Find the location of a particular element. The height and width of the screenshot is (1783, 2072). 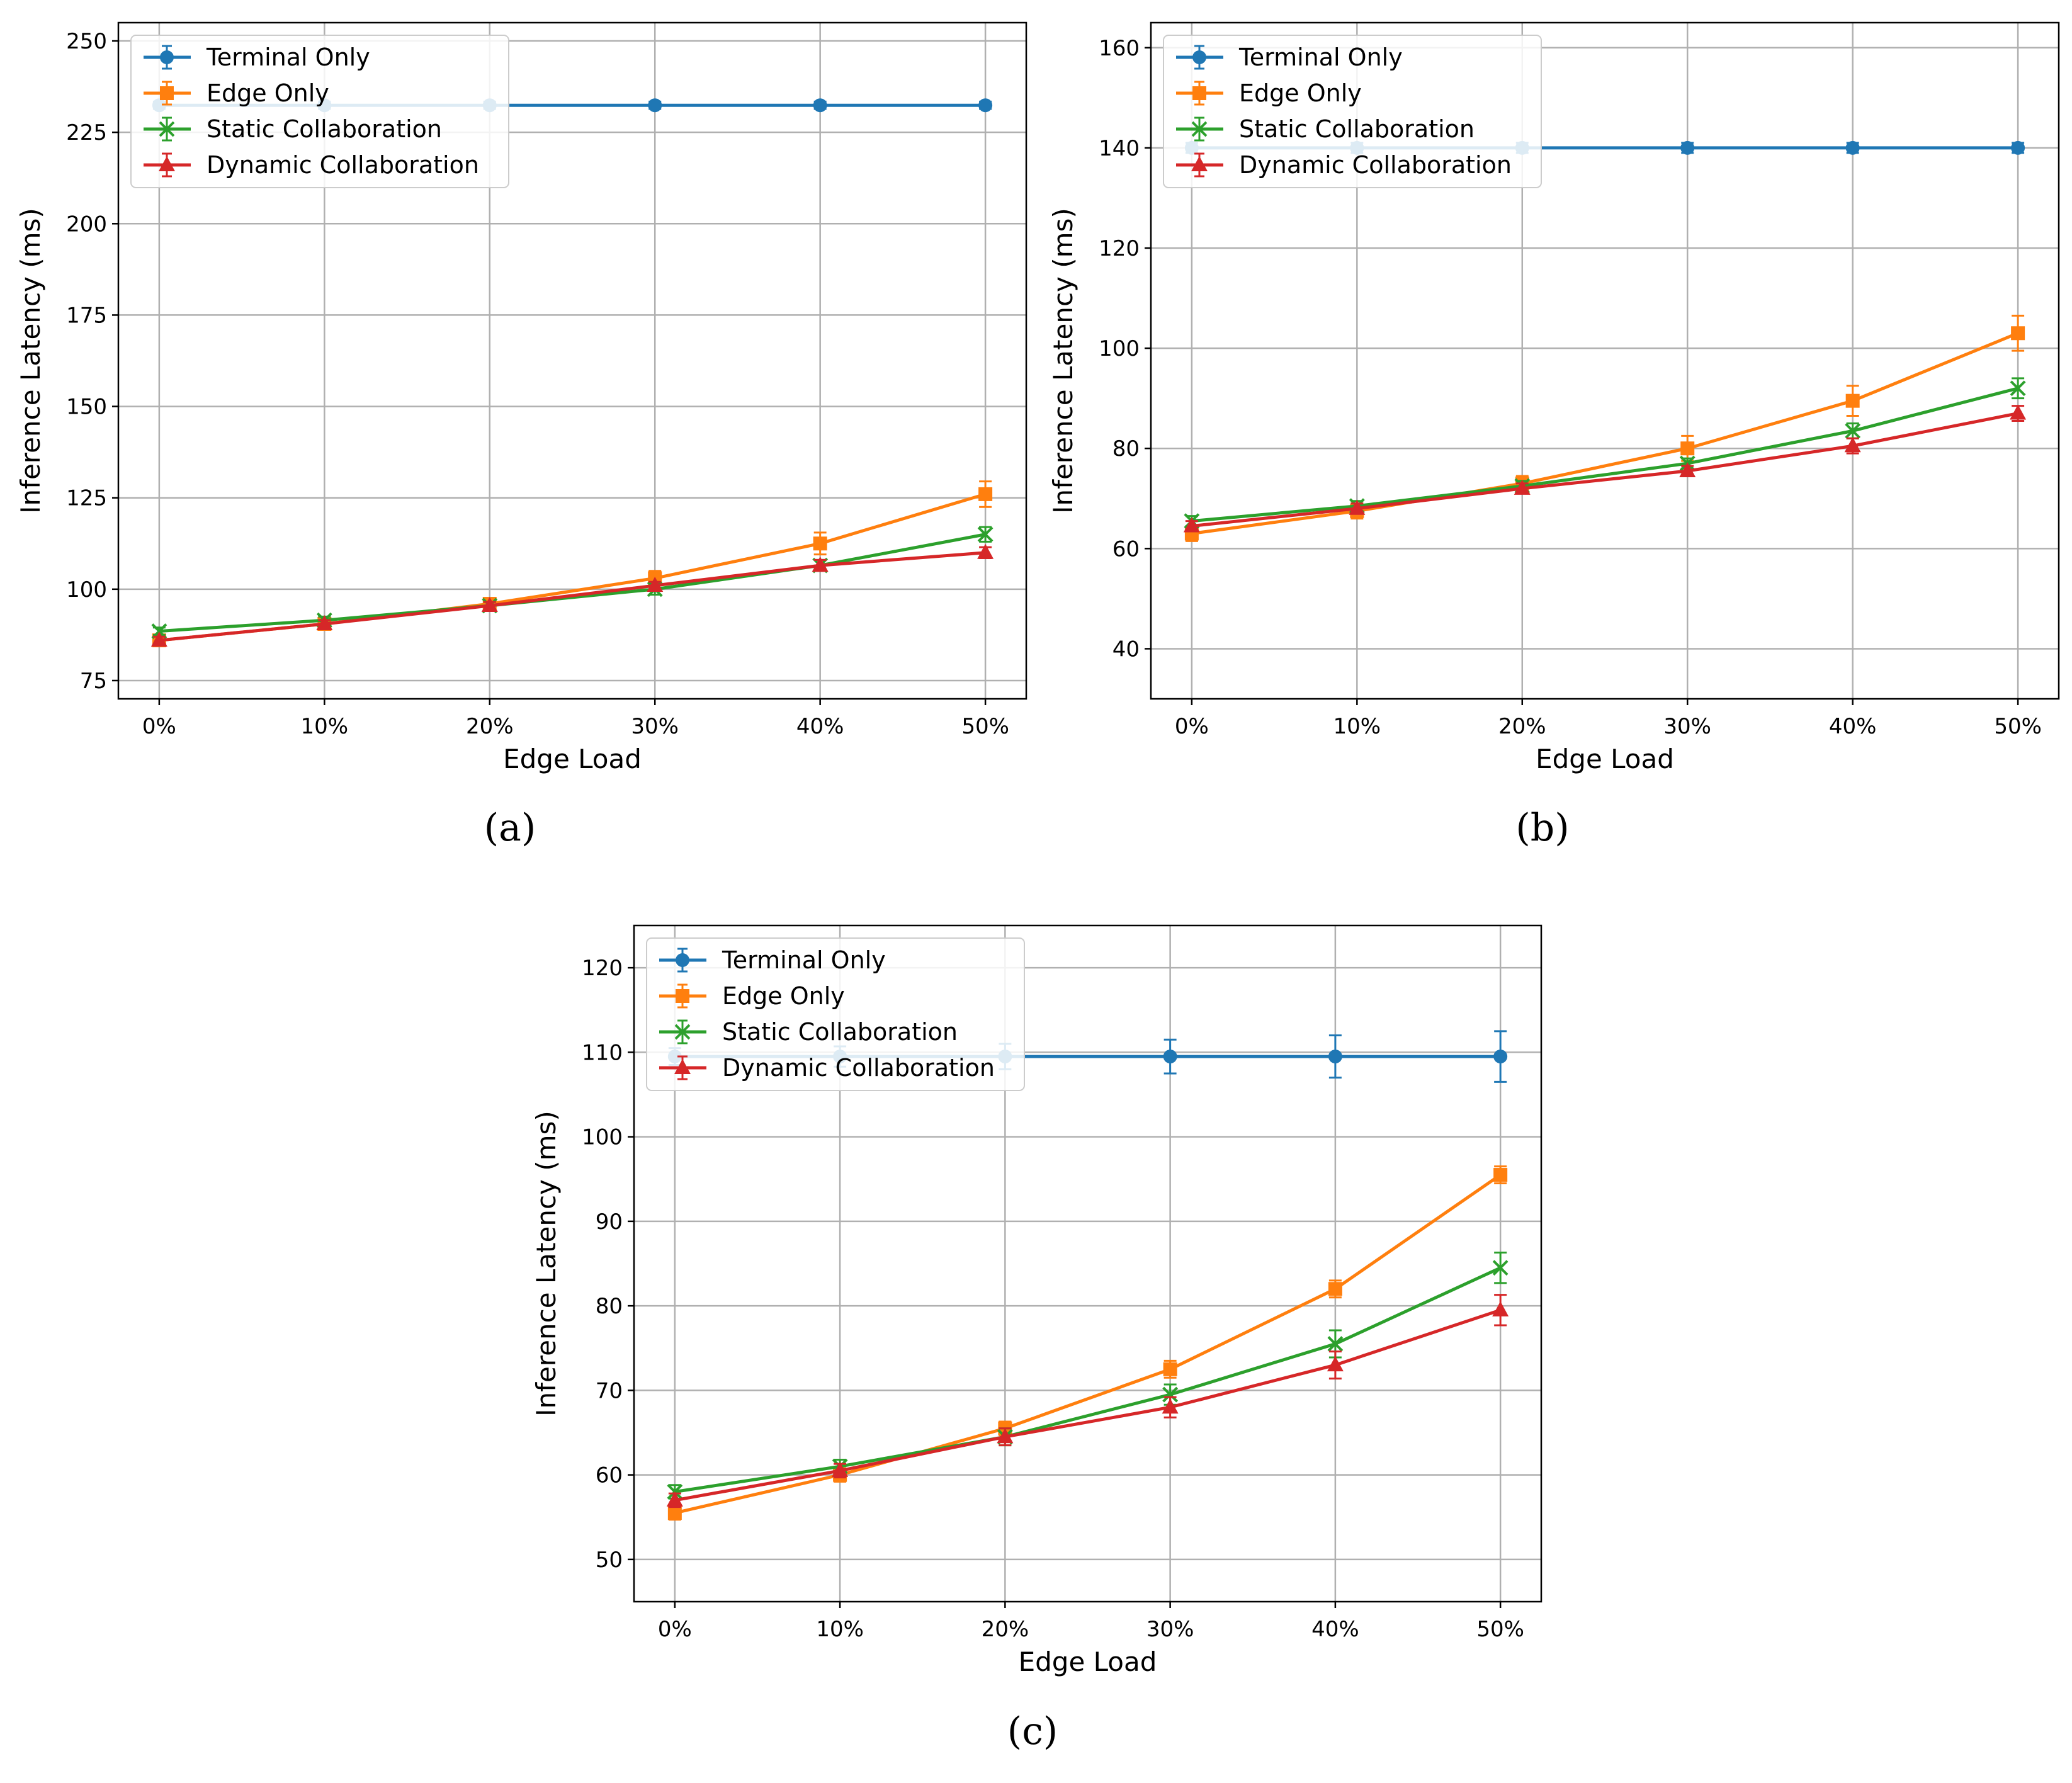

y-tick-label: 120 is located at coordinates (602, 969).